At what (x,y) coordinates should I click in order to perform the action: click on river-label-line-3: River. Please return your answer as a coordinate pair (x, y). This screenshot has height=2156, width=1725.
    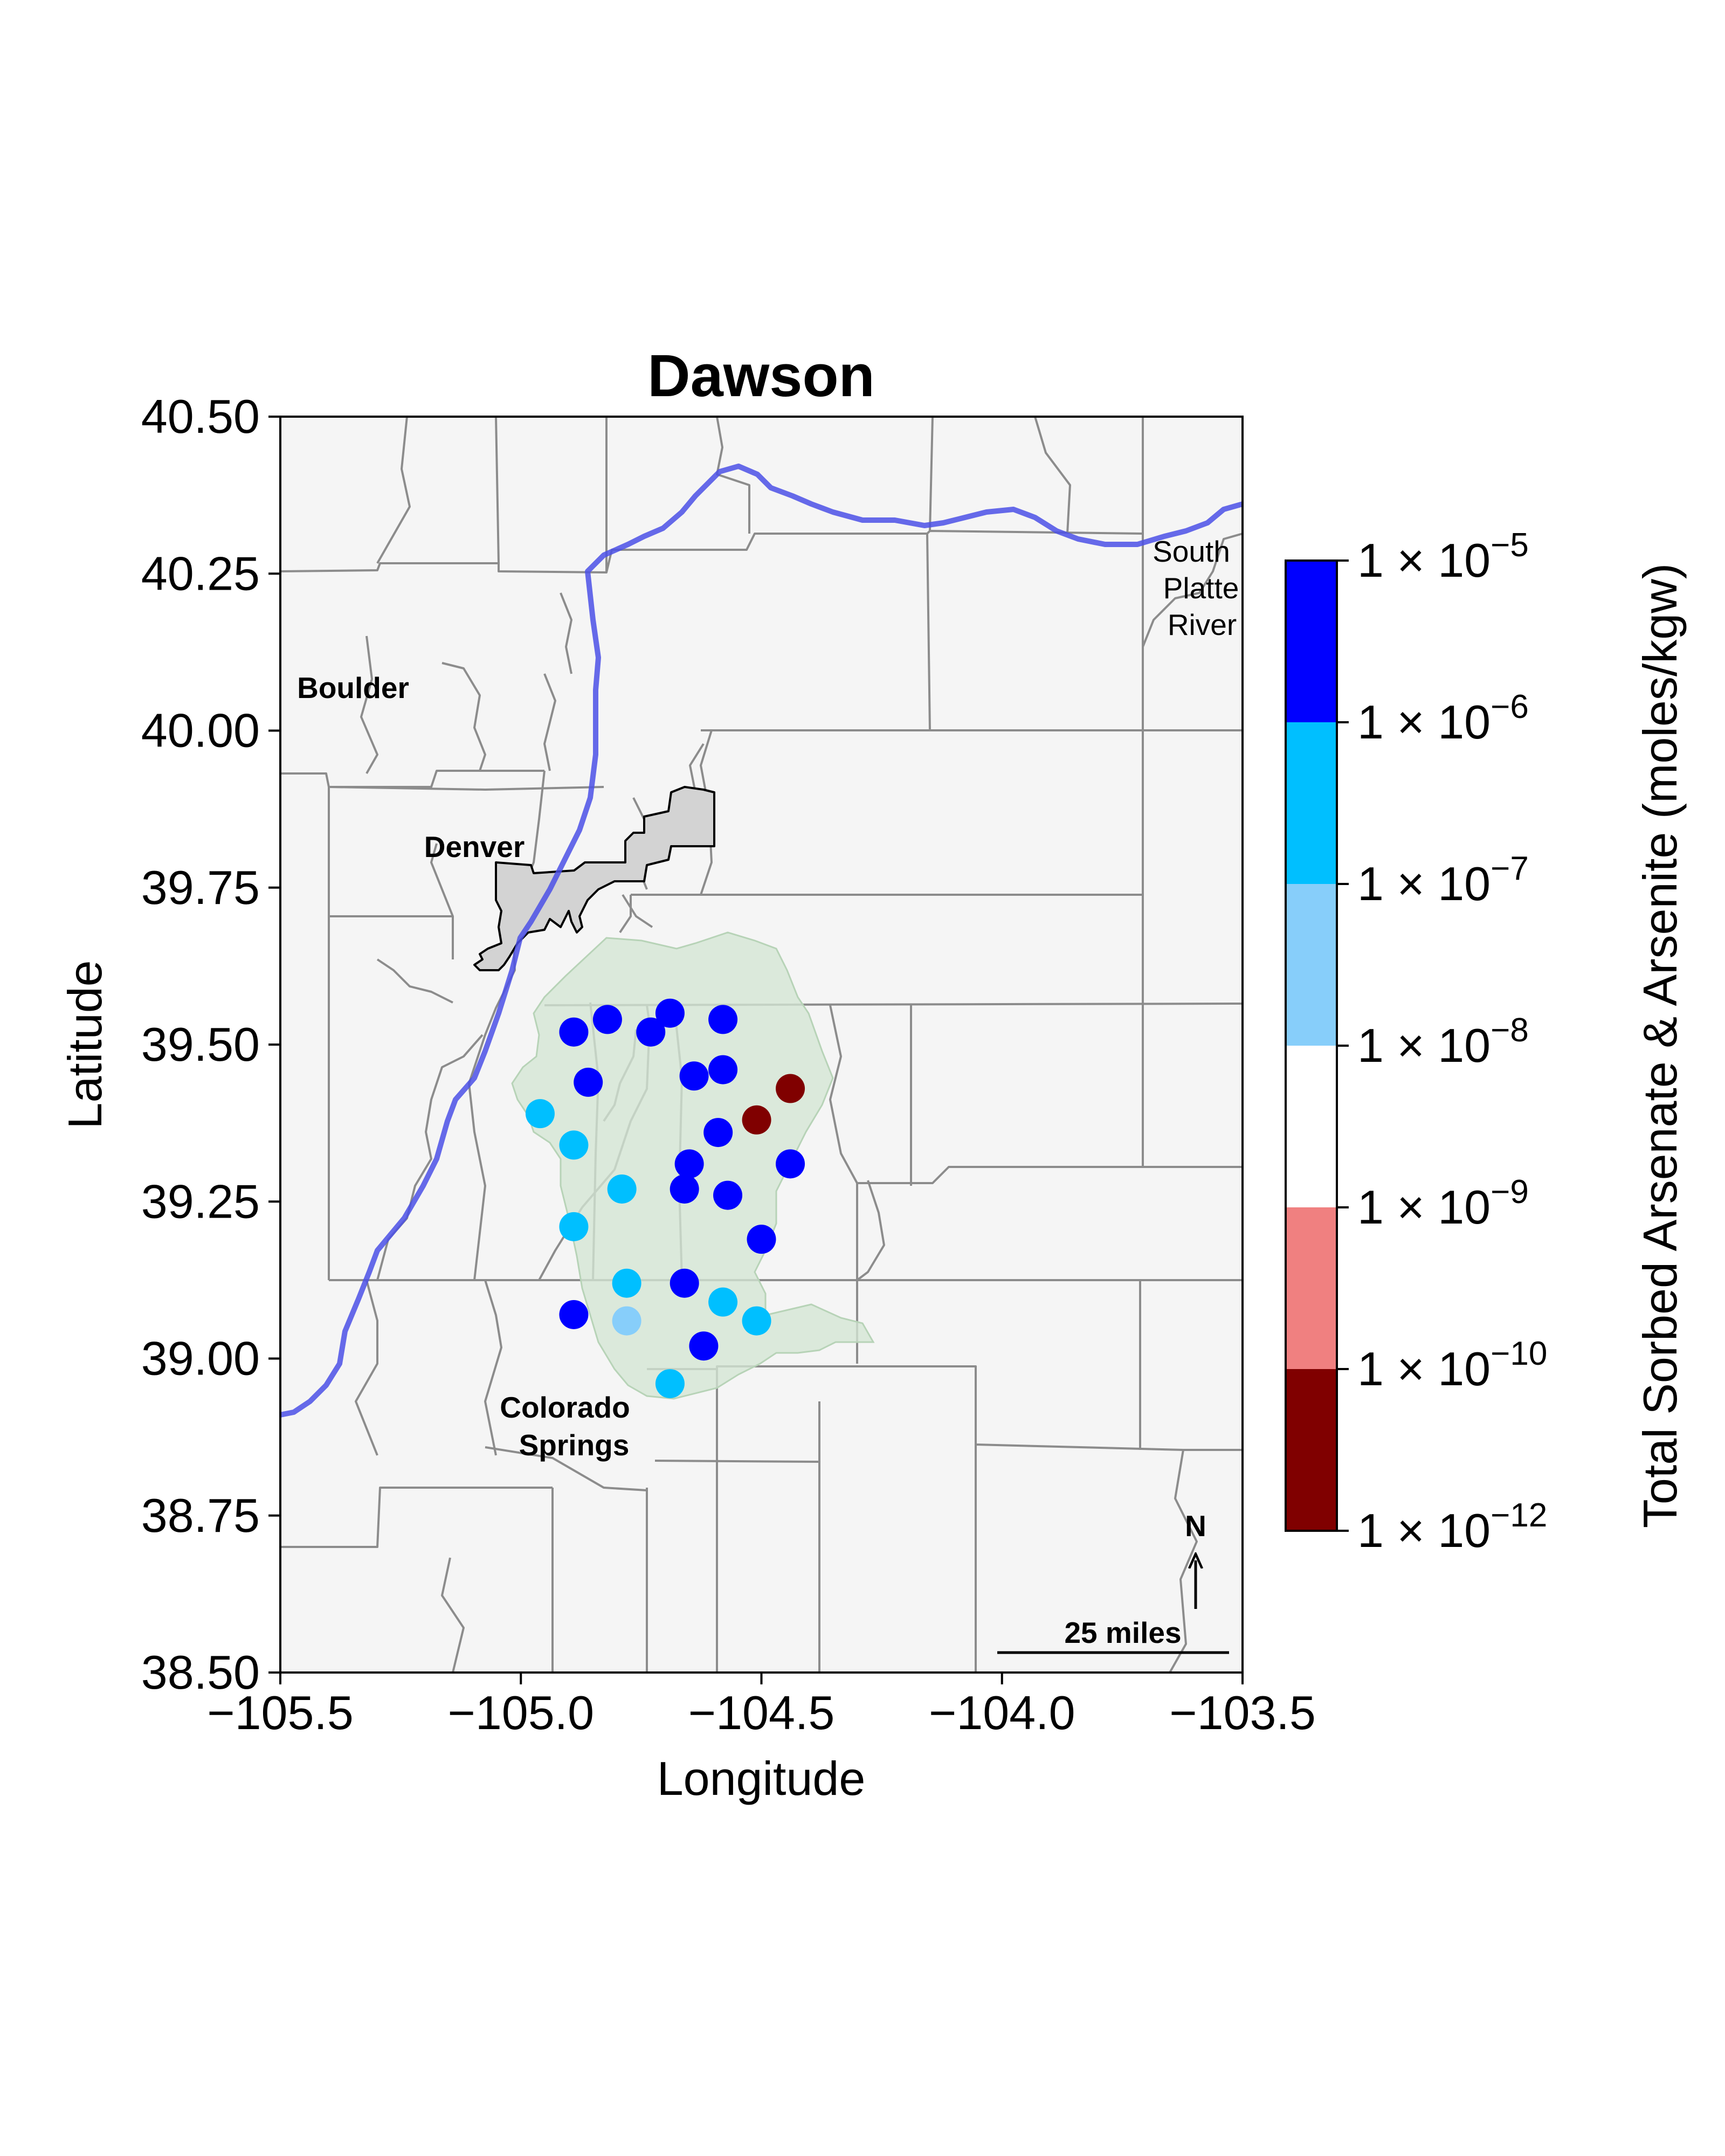
    Looking at the image, I should click on (1202, 624).